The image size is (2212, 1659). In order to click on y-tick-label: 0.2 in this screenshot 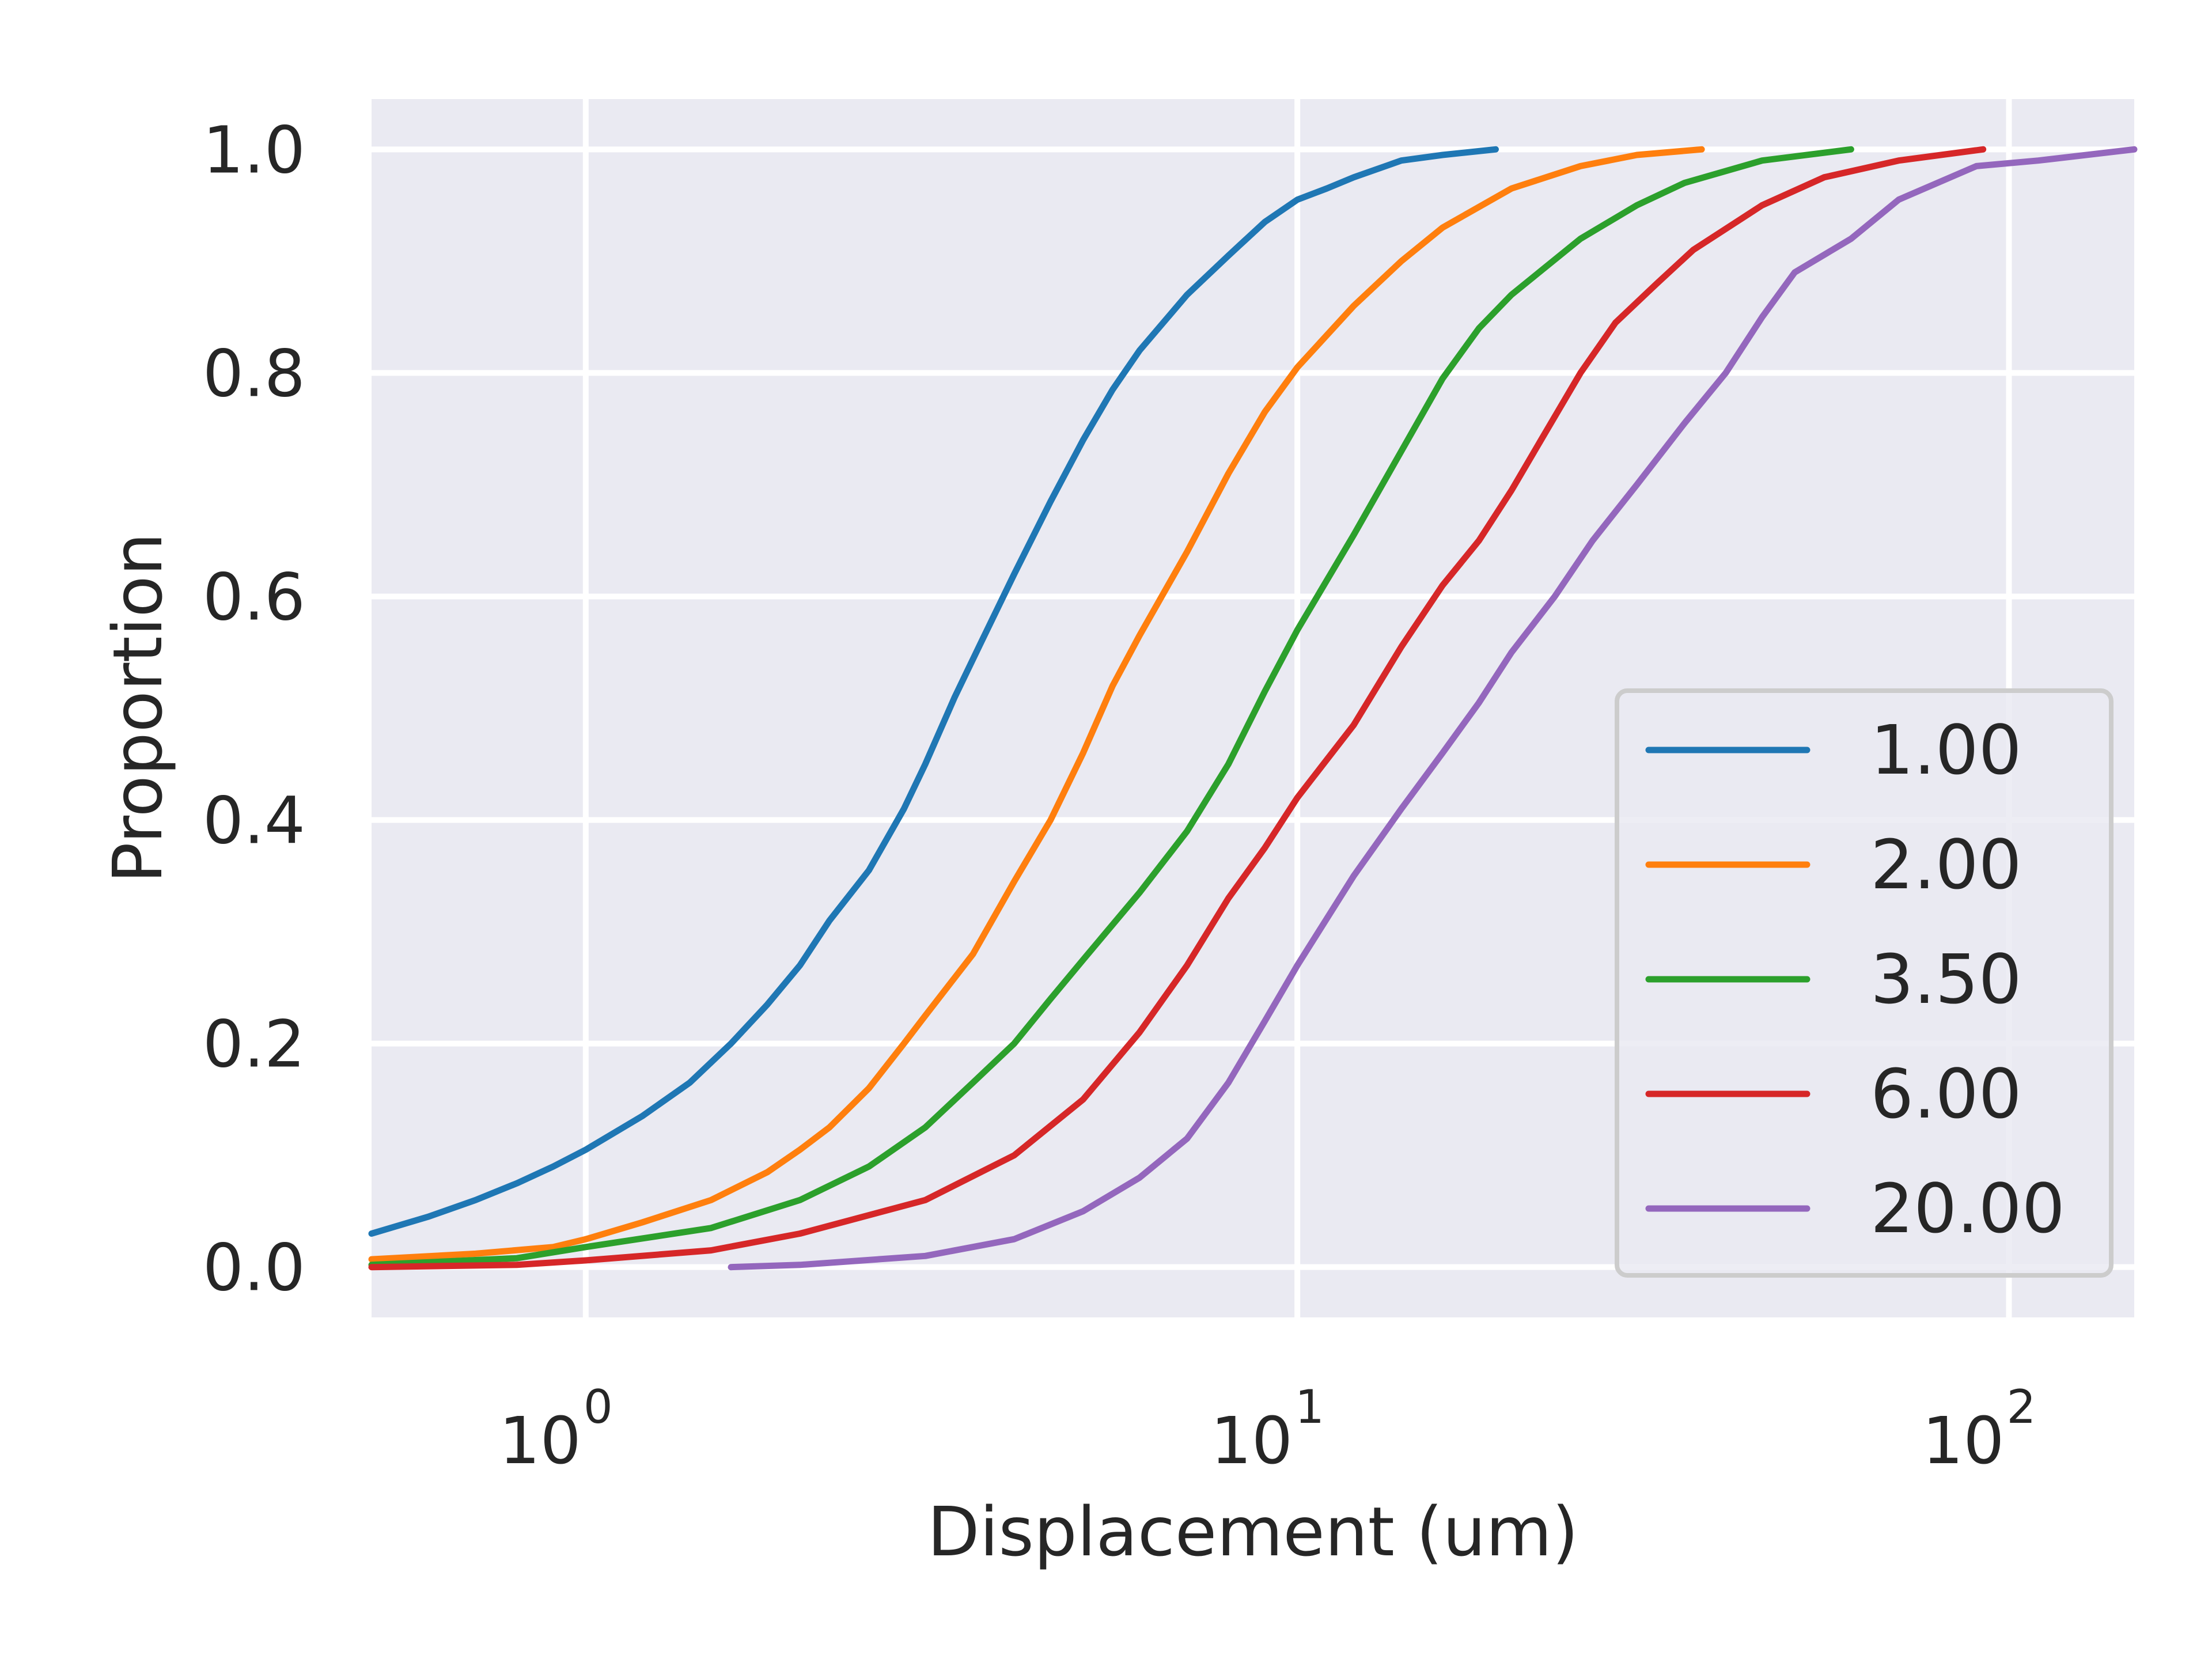, I will do `click(254, 1044)`.